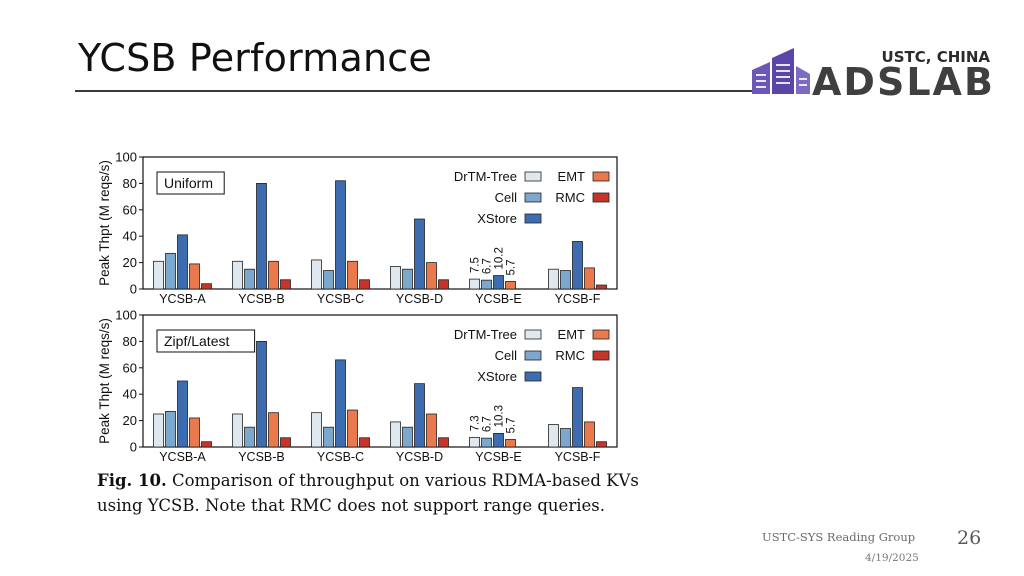  Describe the element at coordinates (485, 176) in the screenshot. I see `legend-label: DrTM-Tree` at that location.